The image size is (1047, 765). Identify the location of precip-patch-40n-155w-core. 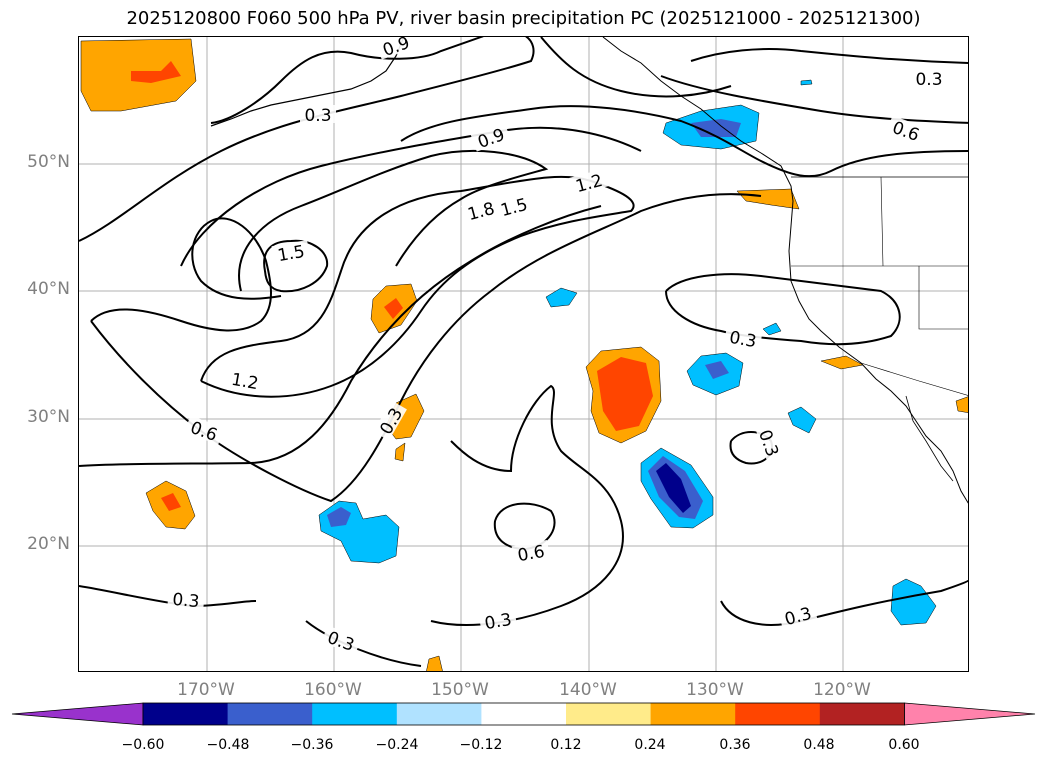
(393, 308).